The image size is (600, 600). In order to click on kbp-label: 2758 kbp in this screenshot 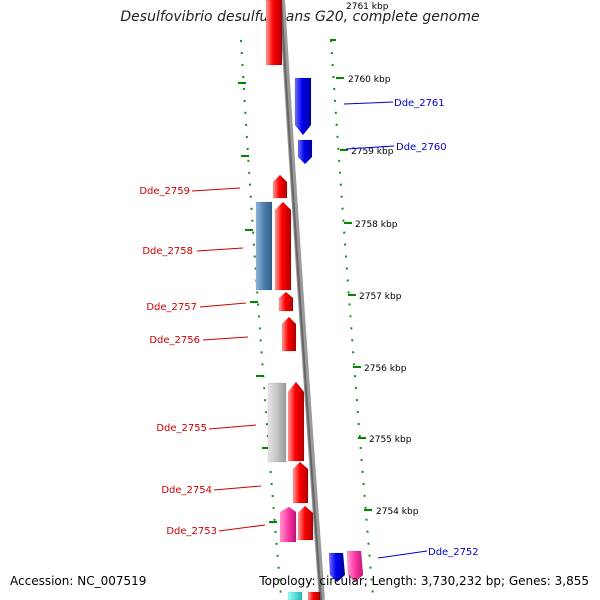, I will do `click(376, 225)`.